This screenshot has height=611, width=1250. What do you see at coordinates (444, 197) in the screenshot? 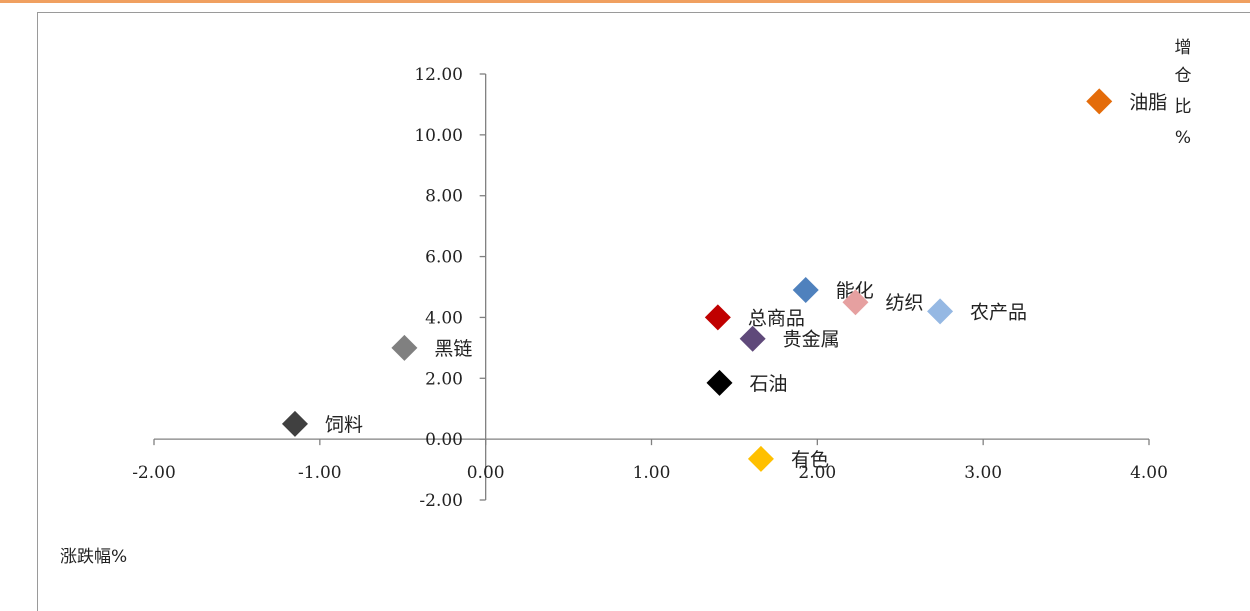
I see `y-tick-label: 8.00` at bounding box center [444, 197].